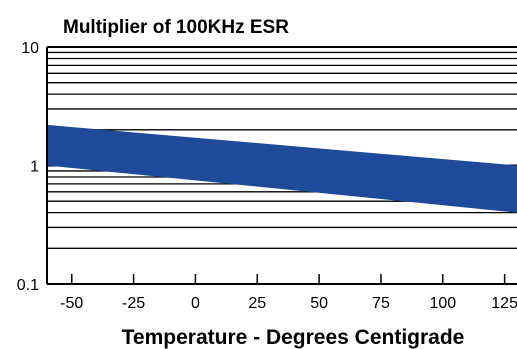 The height and width of the screenshot is (349, 517). What do you see at coordinates (288, 293) in the screenshot?
I see `x-ticks: -50 -25 0 25 50 75 100 125` at bounding box center [288, 293].